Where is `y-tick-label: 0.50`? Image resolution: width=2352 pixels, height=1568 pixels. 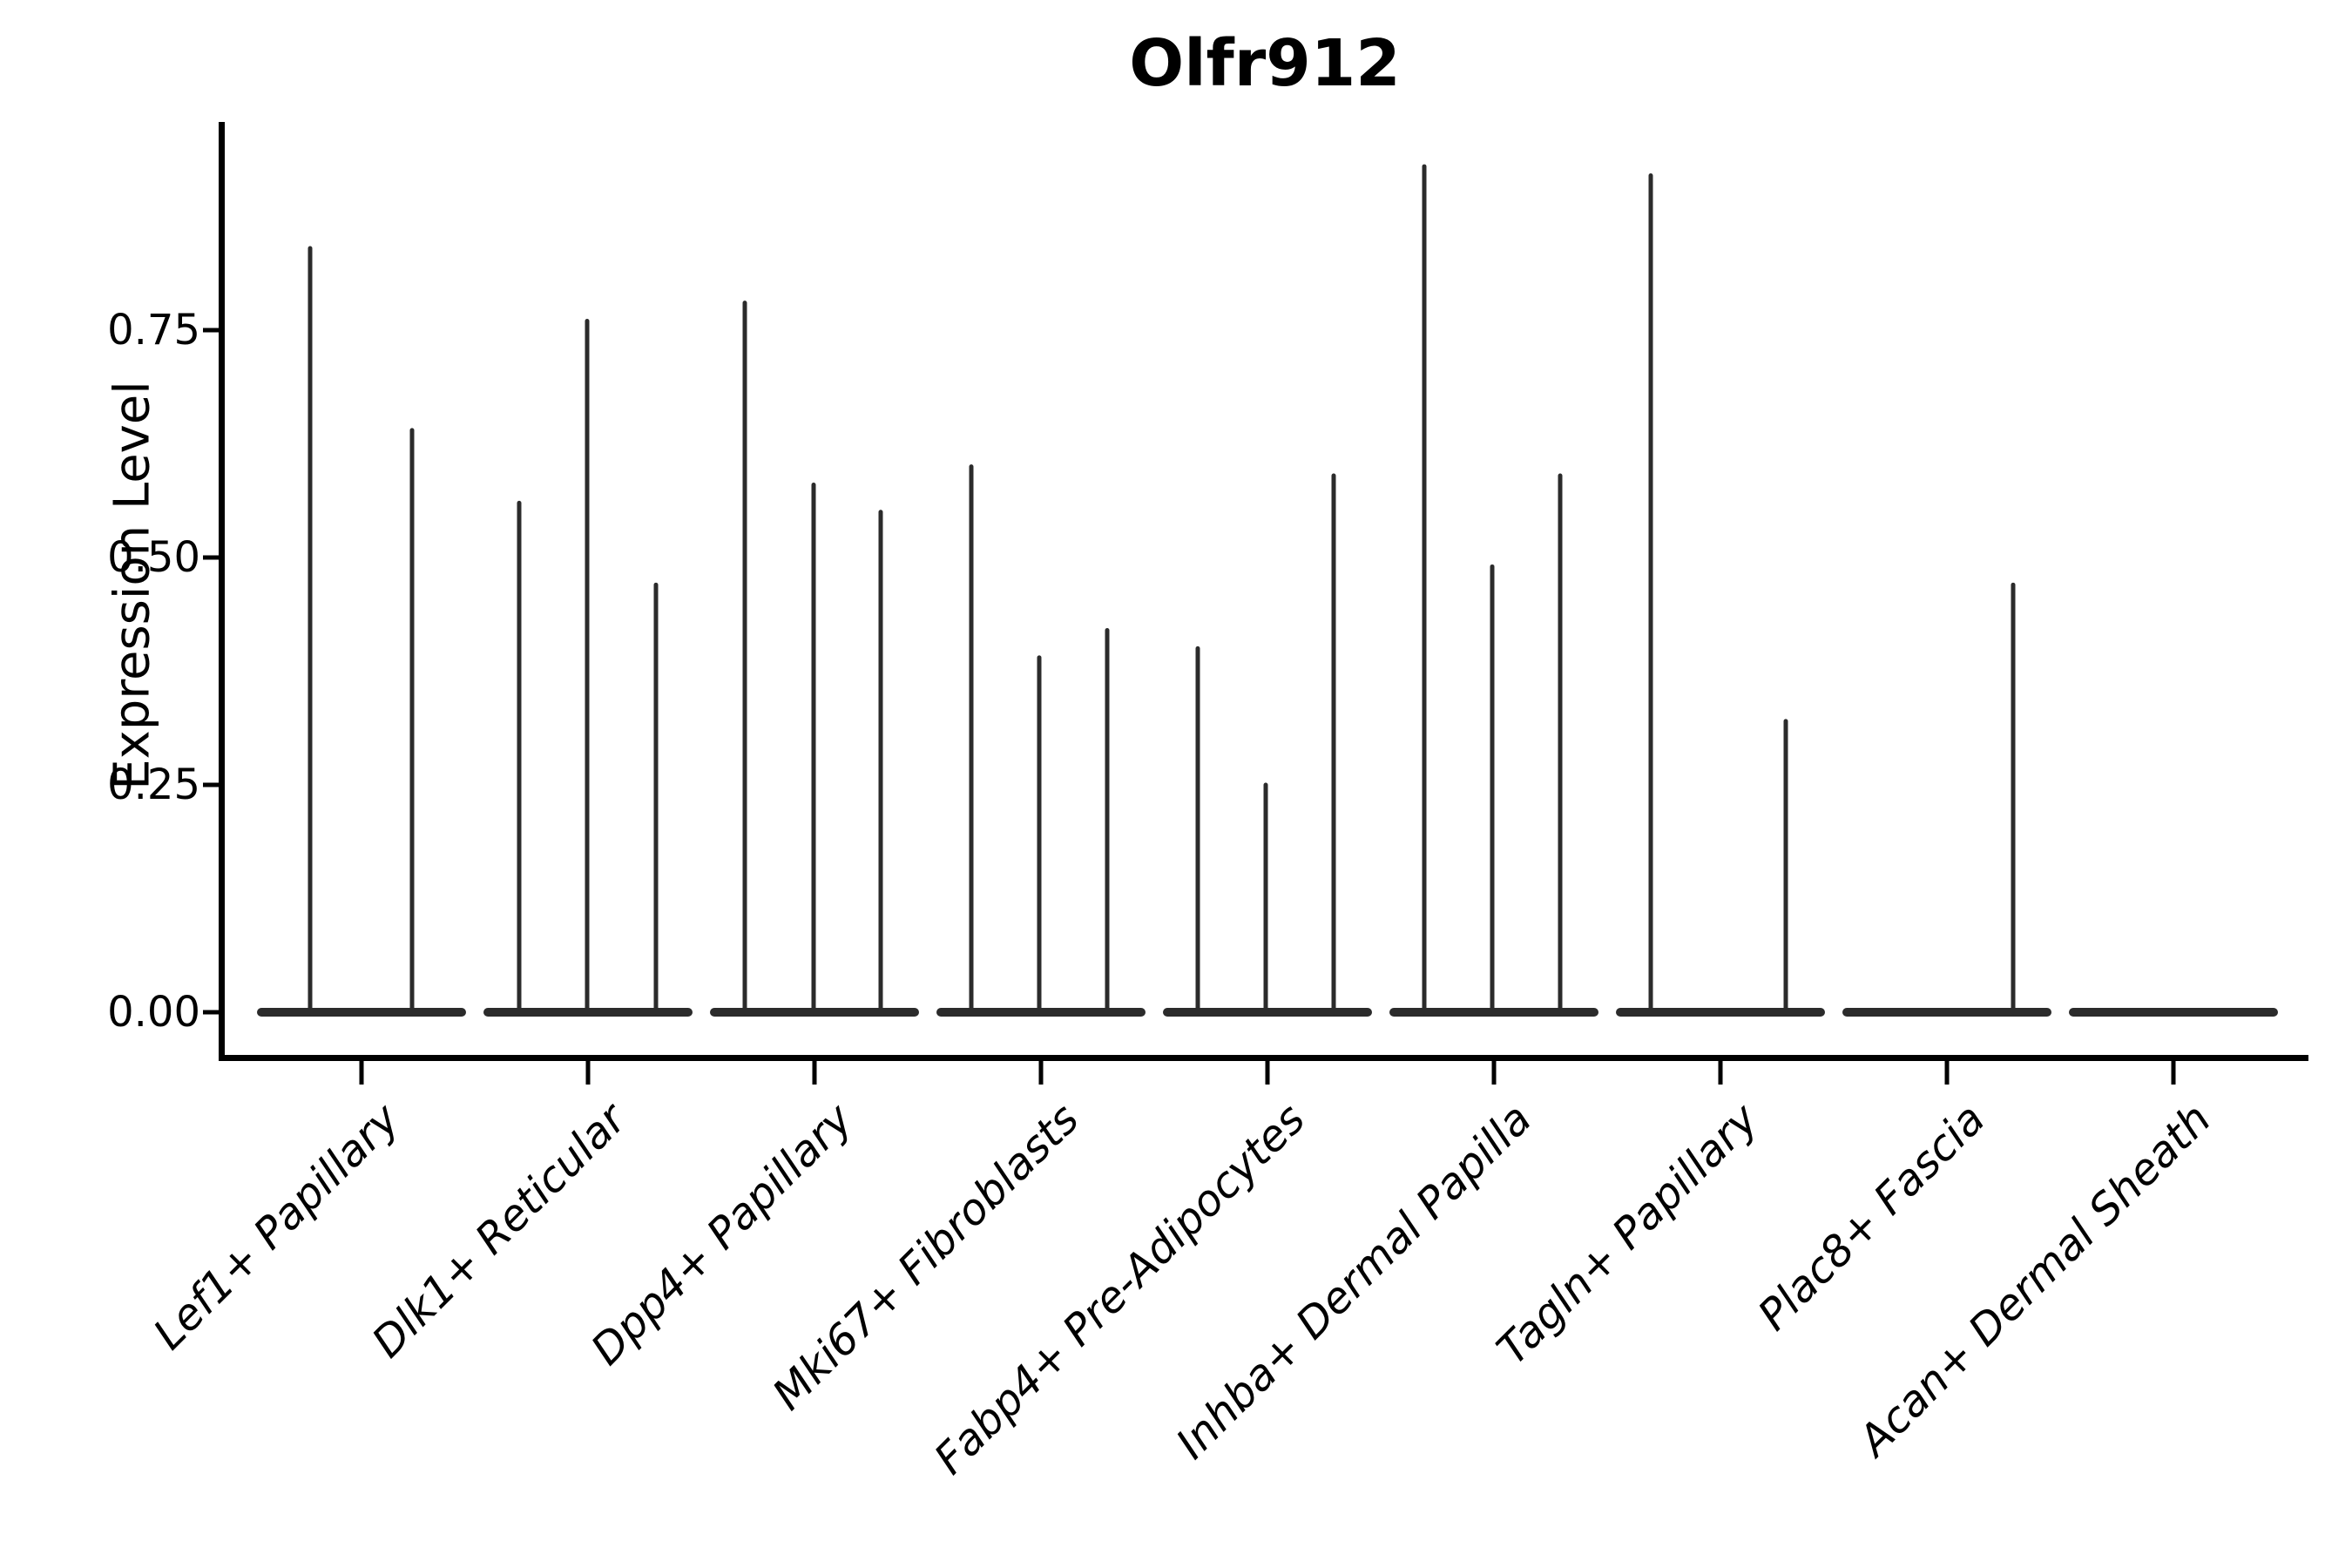 y-tick-label: 0.50 is located at coordinates (153, 557).